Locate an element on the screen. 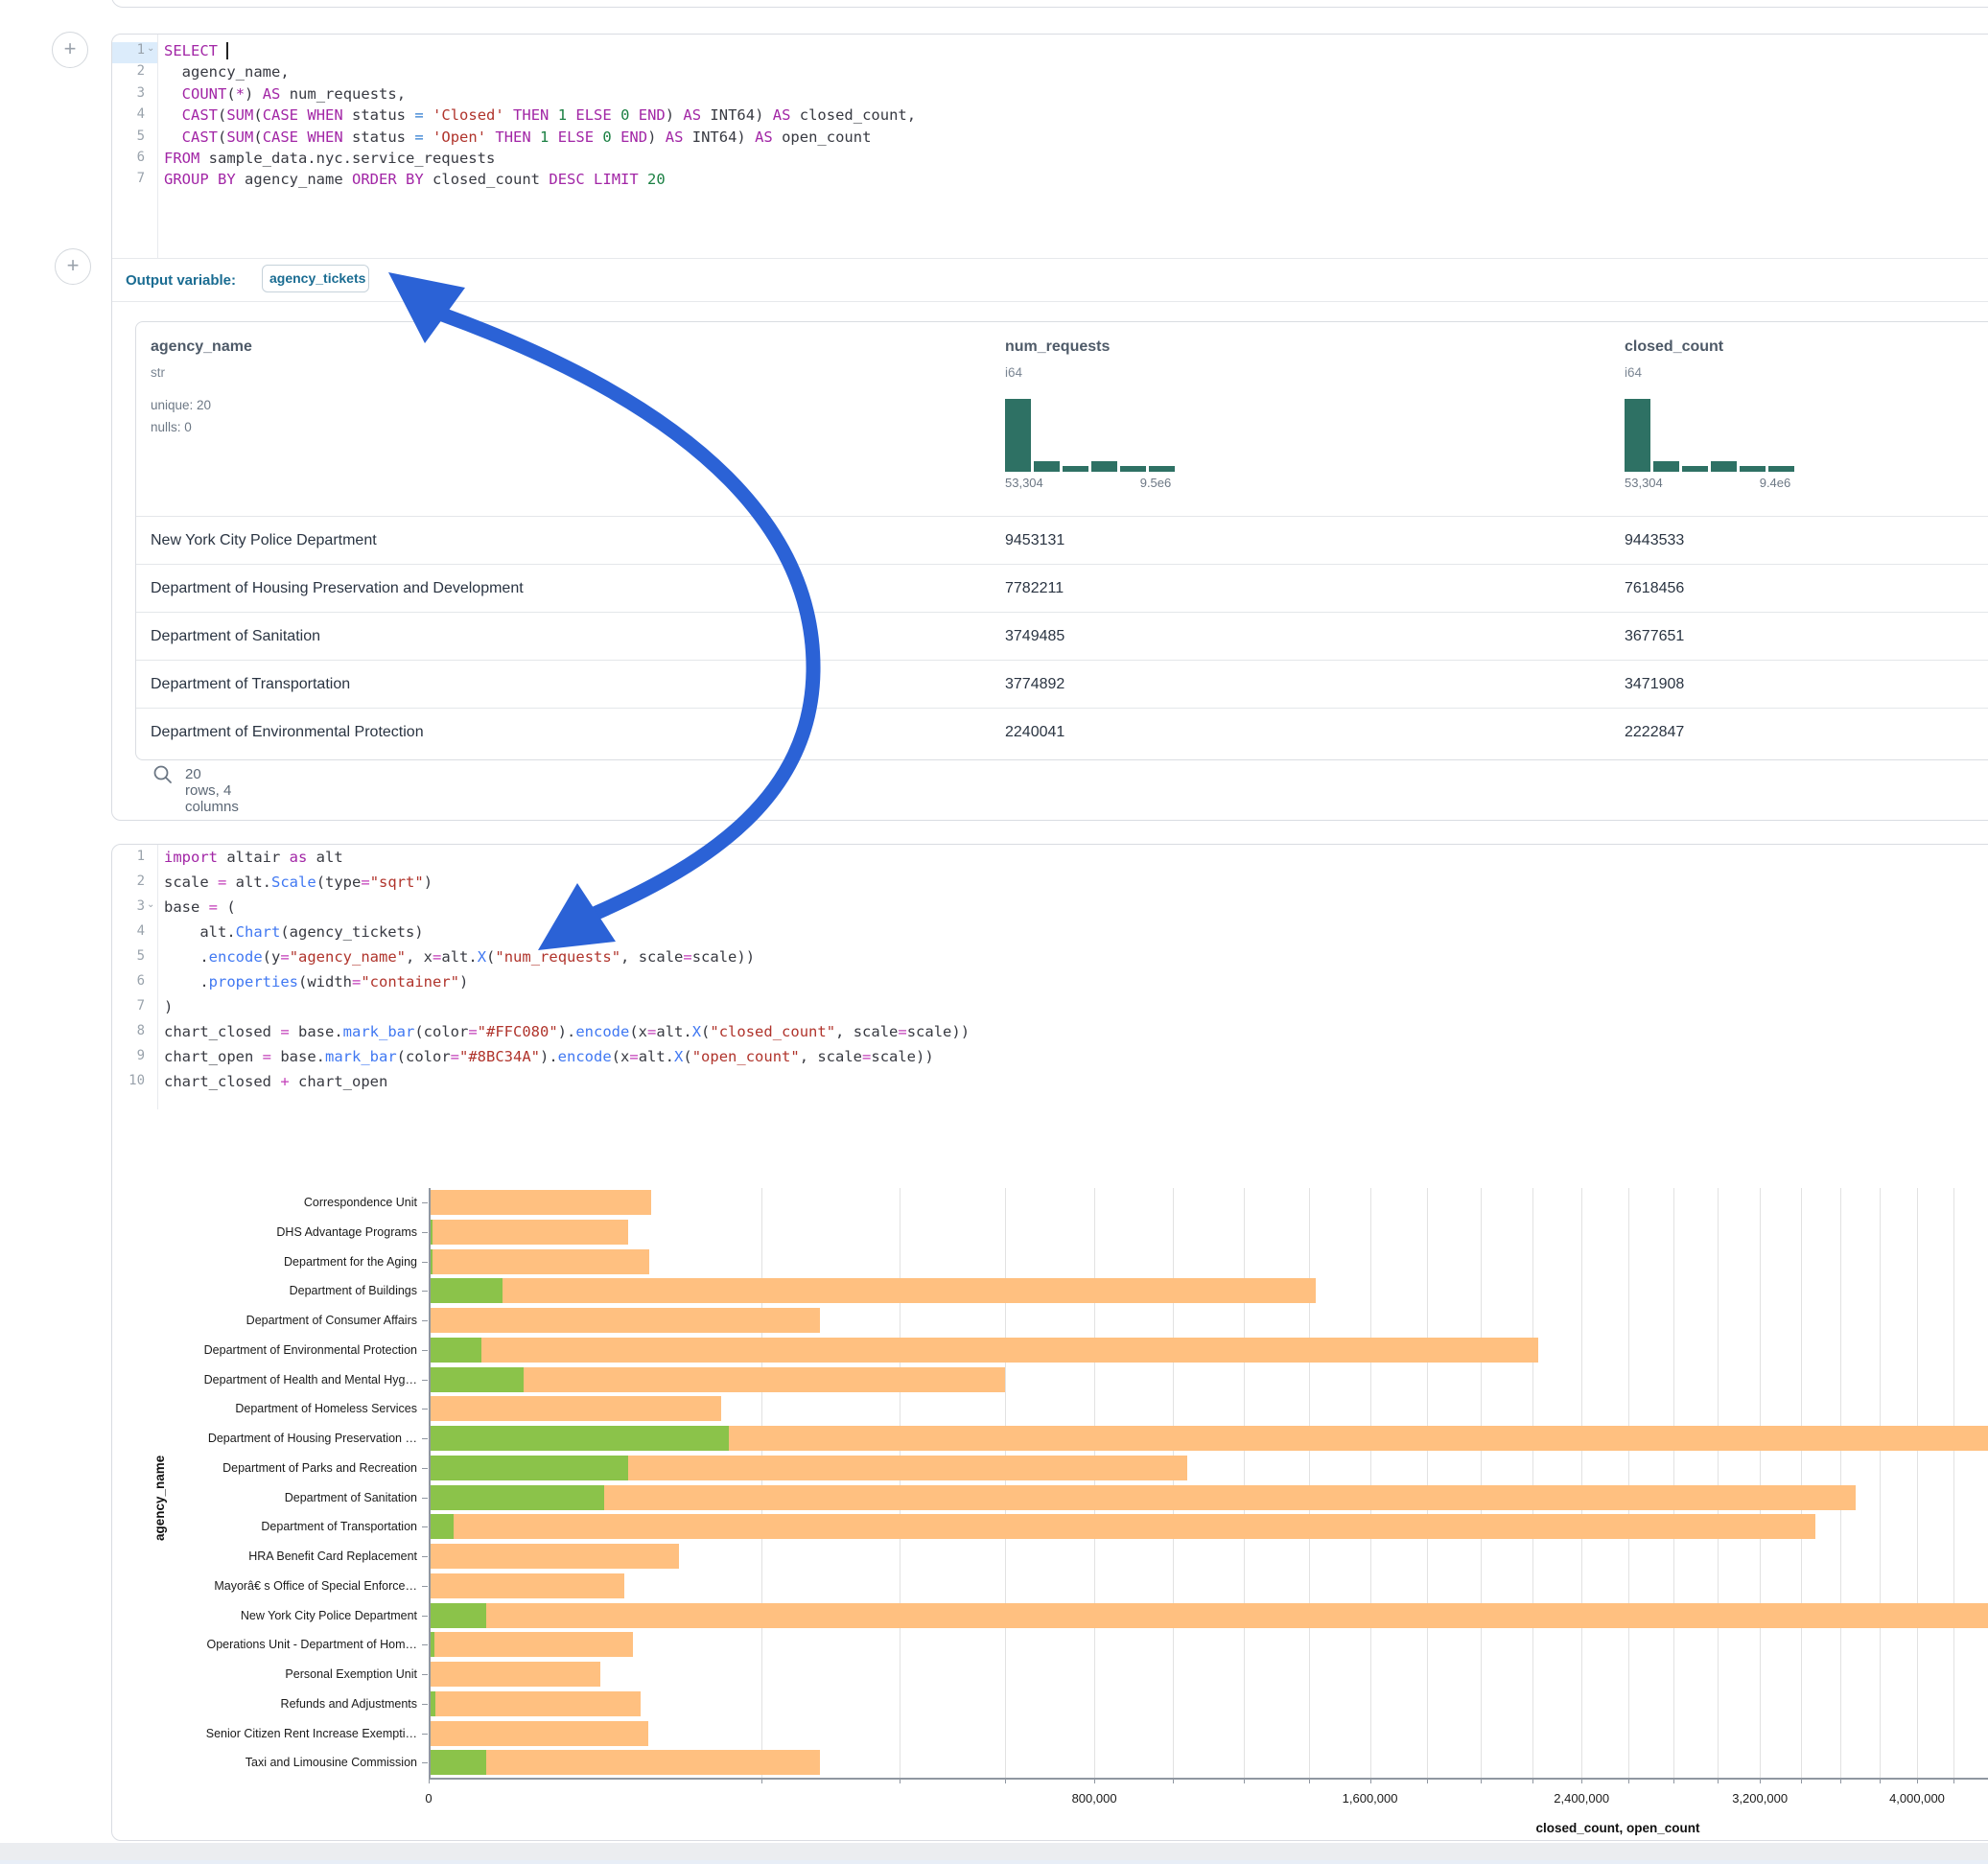  y-axis-label: Personal Exemption Unit is located at coordinates (351, 1674).